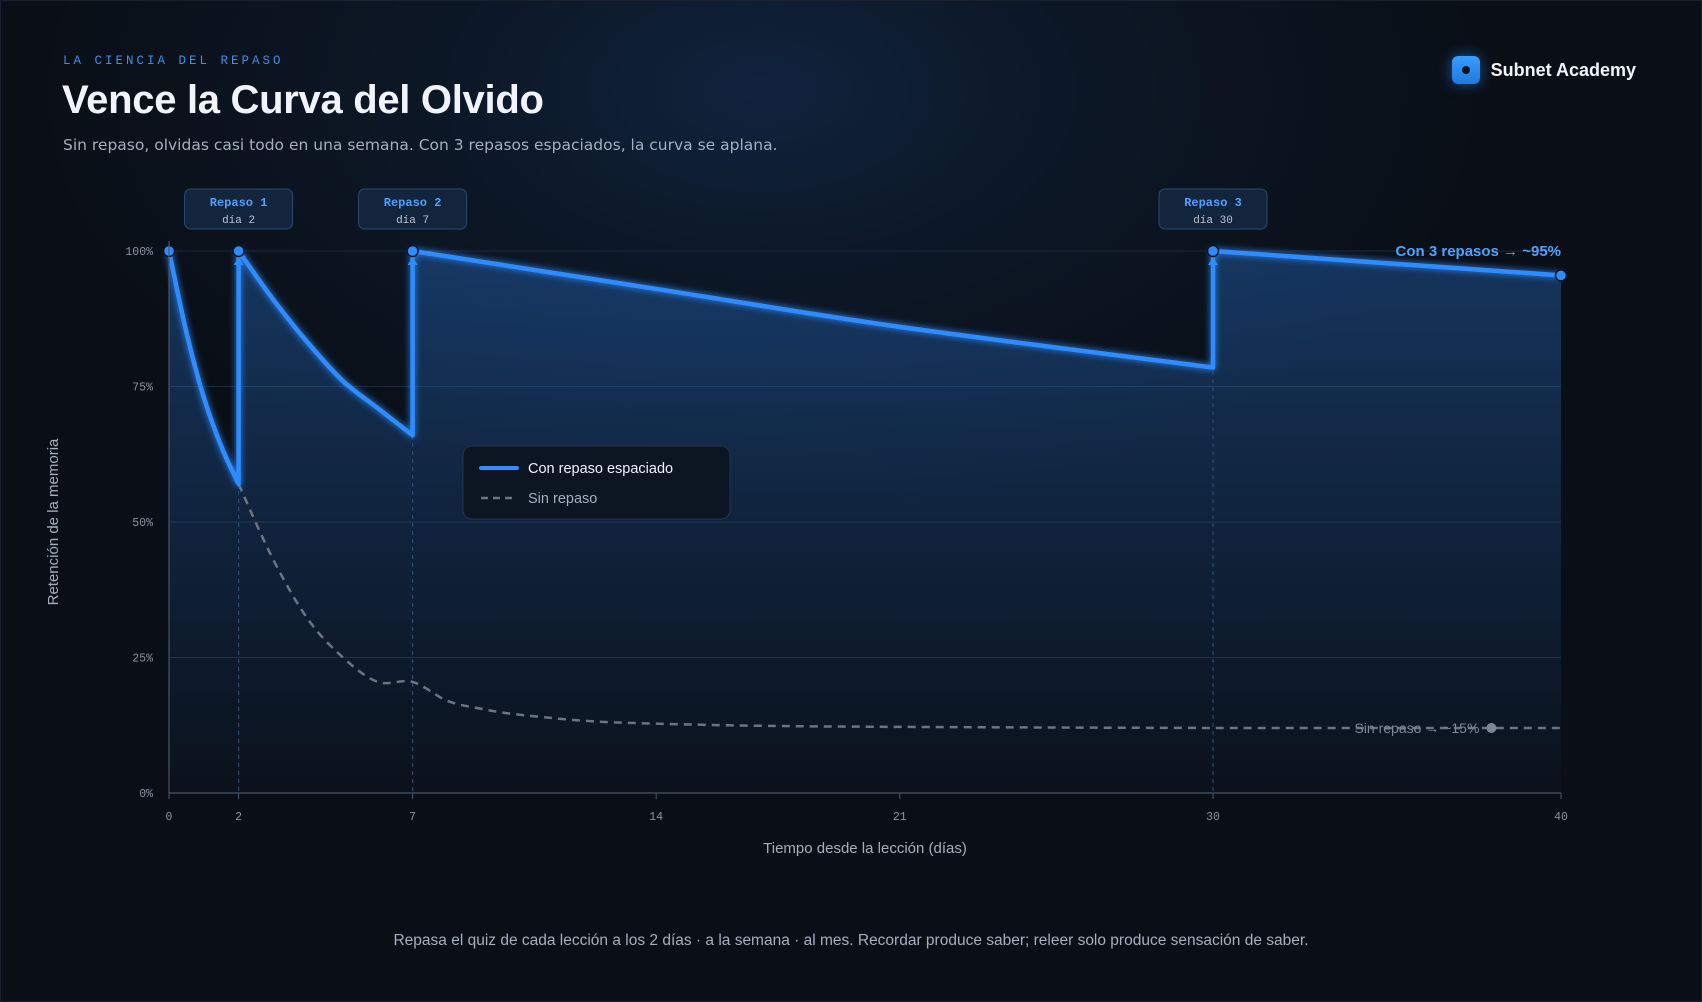 The image size is (1702, 1002). I want to click on review-label-title: Repaso 2, so click(413, 203).